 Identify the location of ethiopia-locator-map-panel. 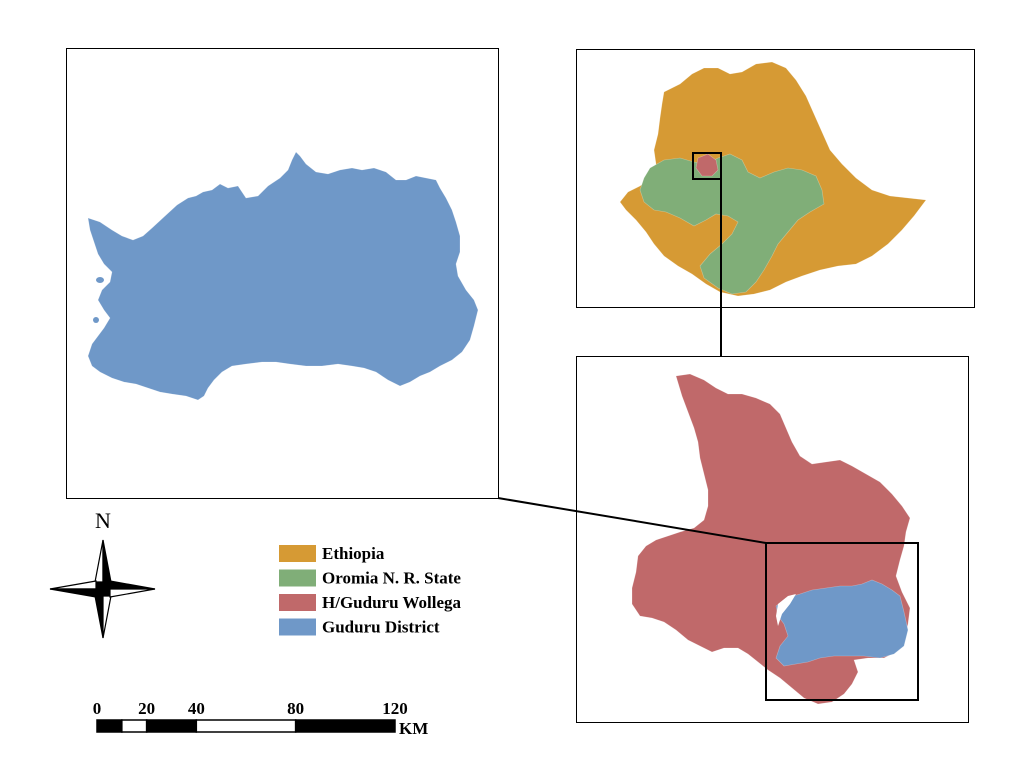
(775, 178).